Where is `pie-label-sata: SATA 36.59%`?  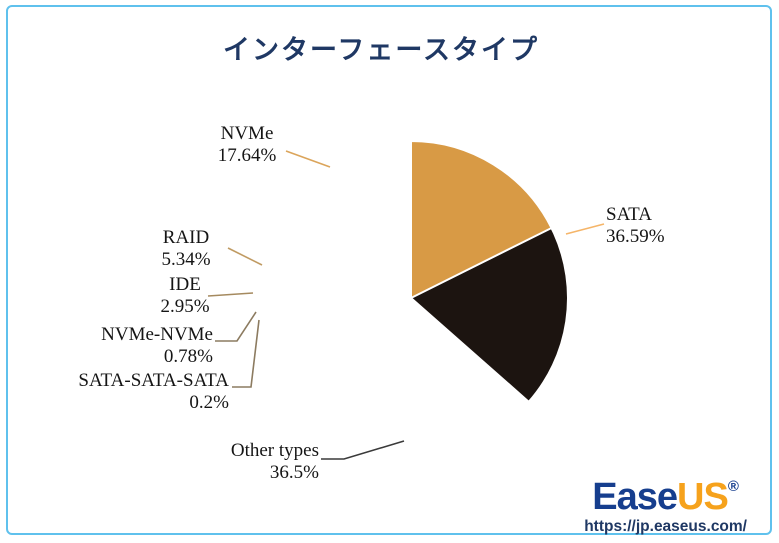 pie-label-sata: SATA 36.59% is located at coordinates (635, 226).